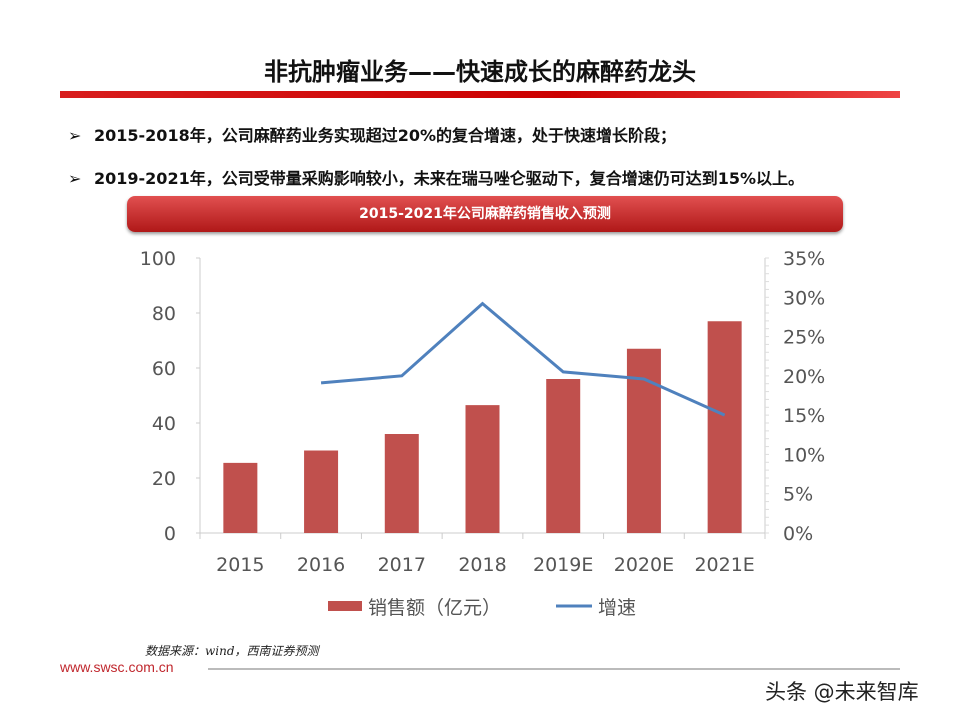 The image size is (960, 720). Describe the element at coordinates (798, 495) in the screenshot. I see `y2-tick-label: 5%` at that location.